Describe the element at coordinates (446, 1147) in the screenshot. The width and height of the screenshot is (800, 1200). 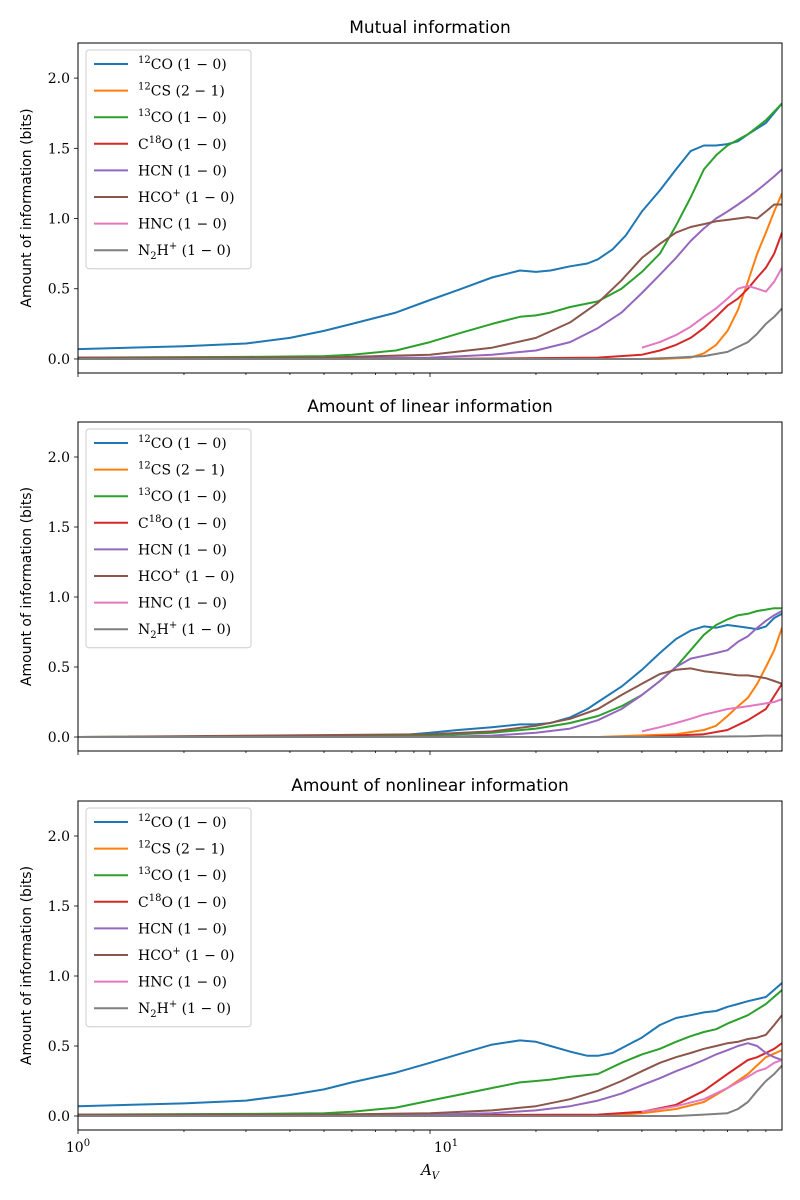
I see `x-tick-label: 10¹` at that location.